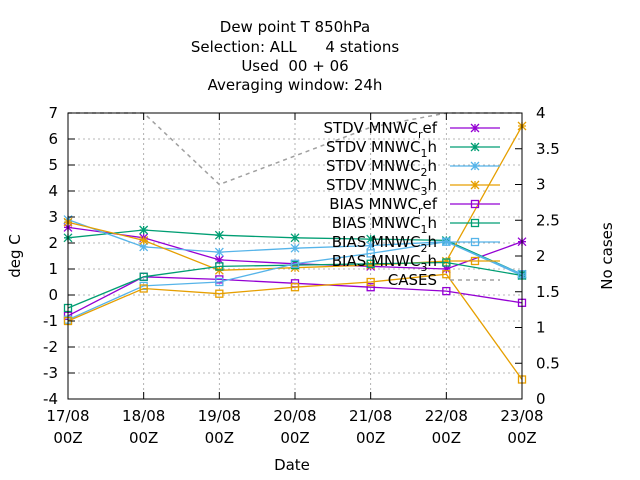 This screenshot has height=480, width=640. What do you see at coordinates (295, 85) in the screenshot?
I see `title-line-4: Averaging window: 24h` at bounding box center [295, 85].